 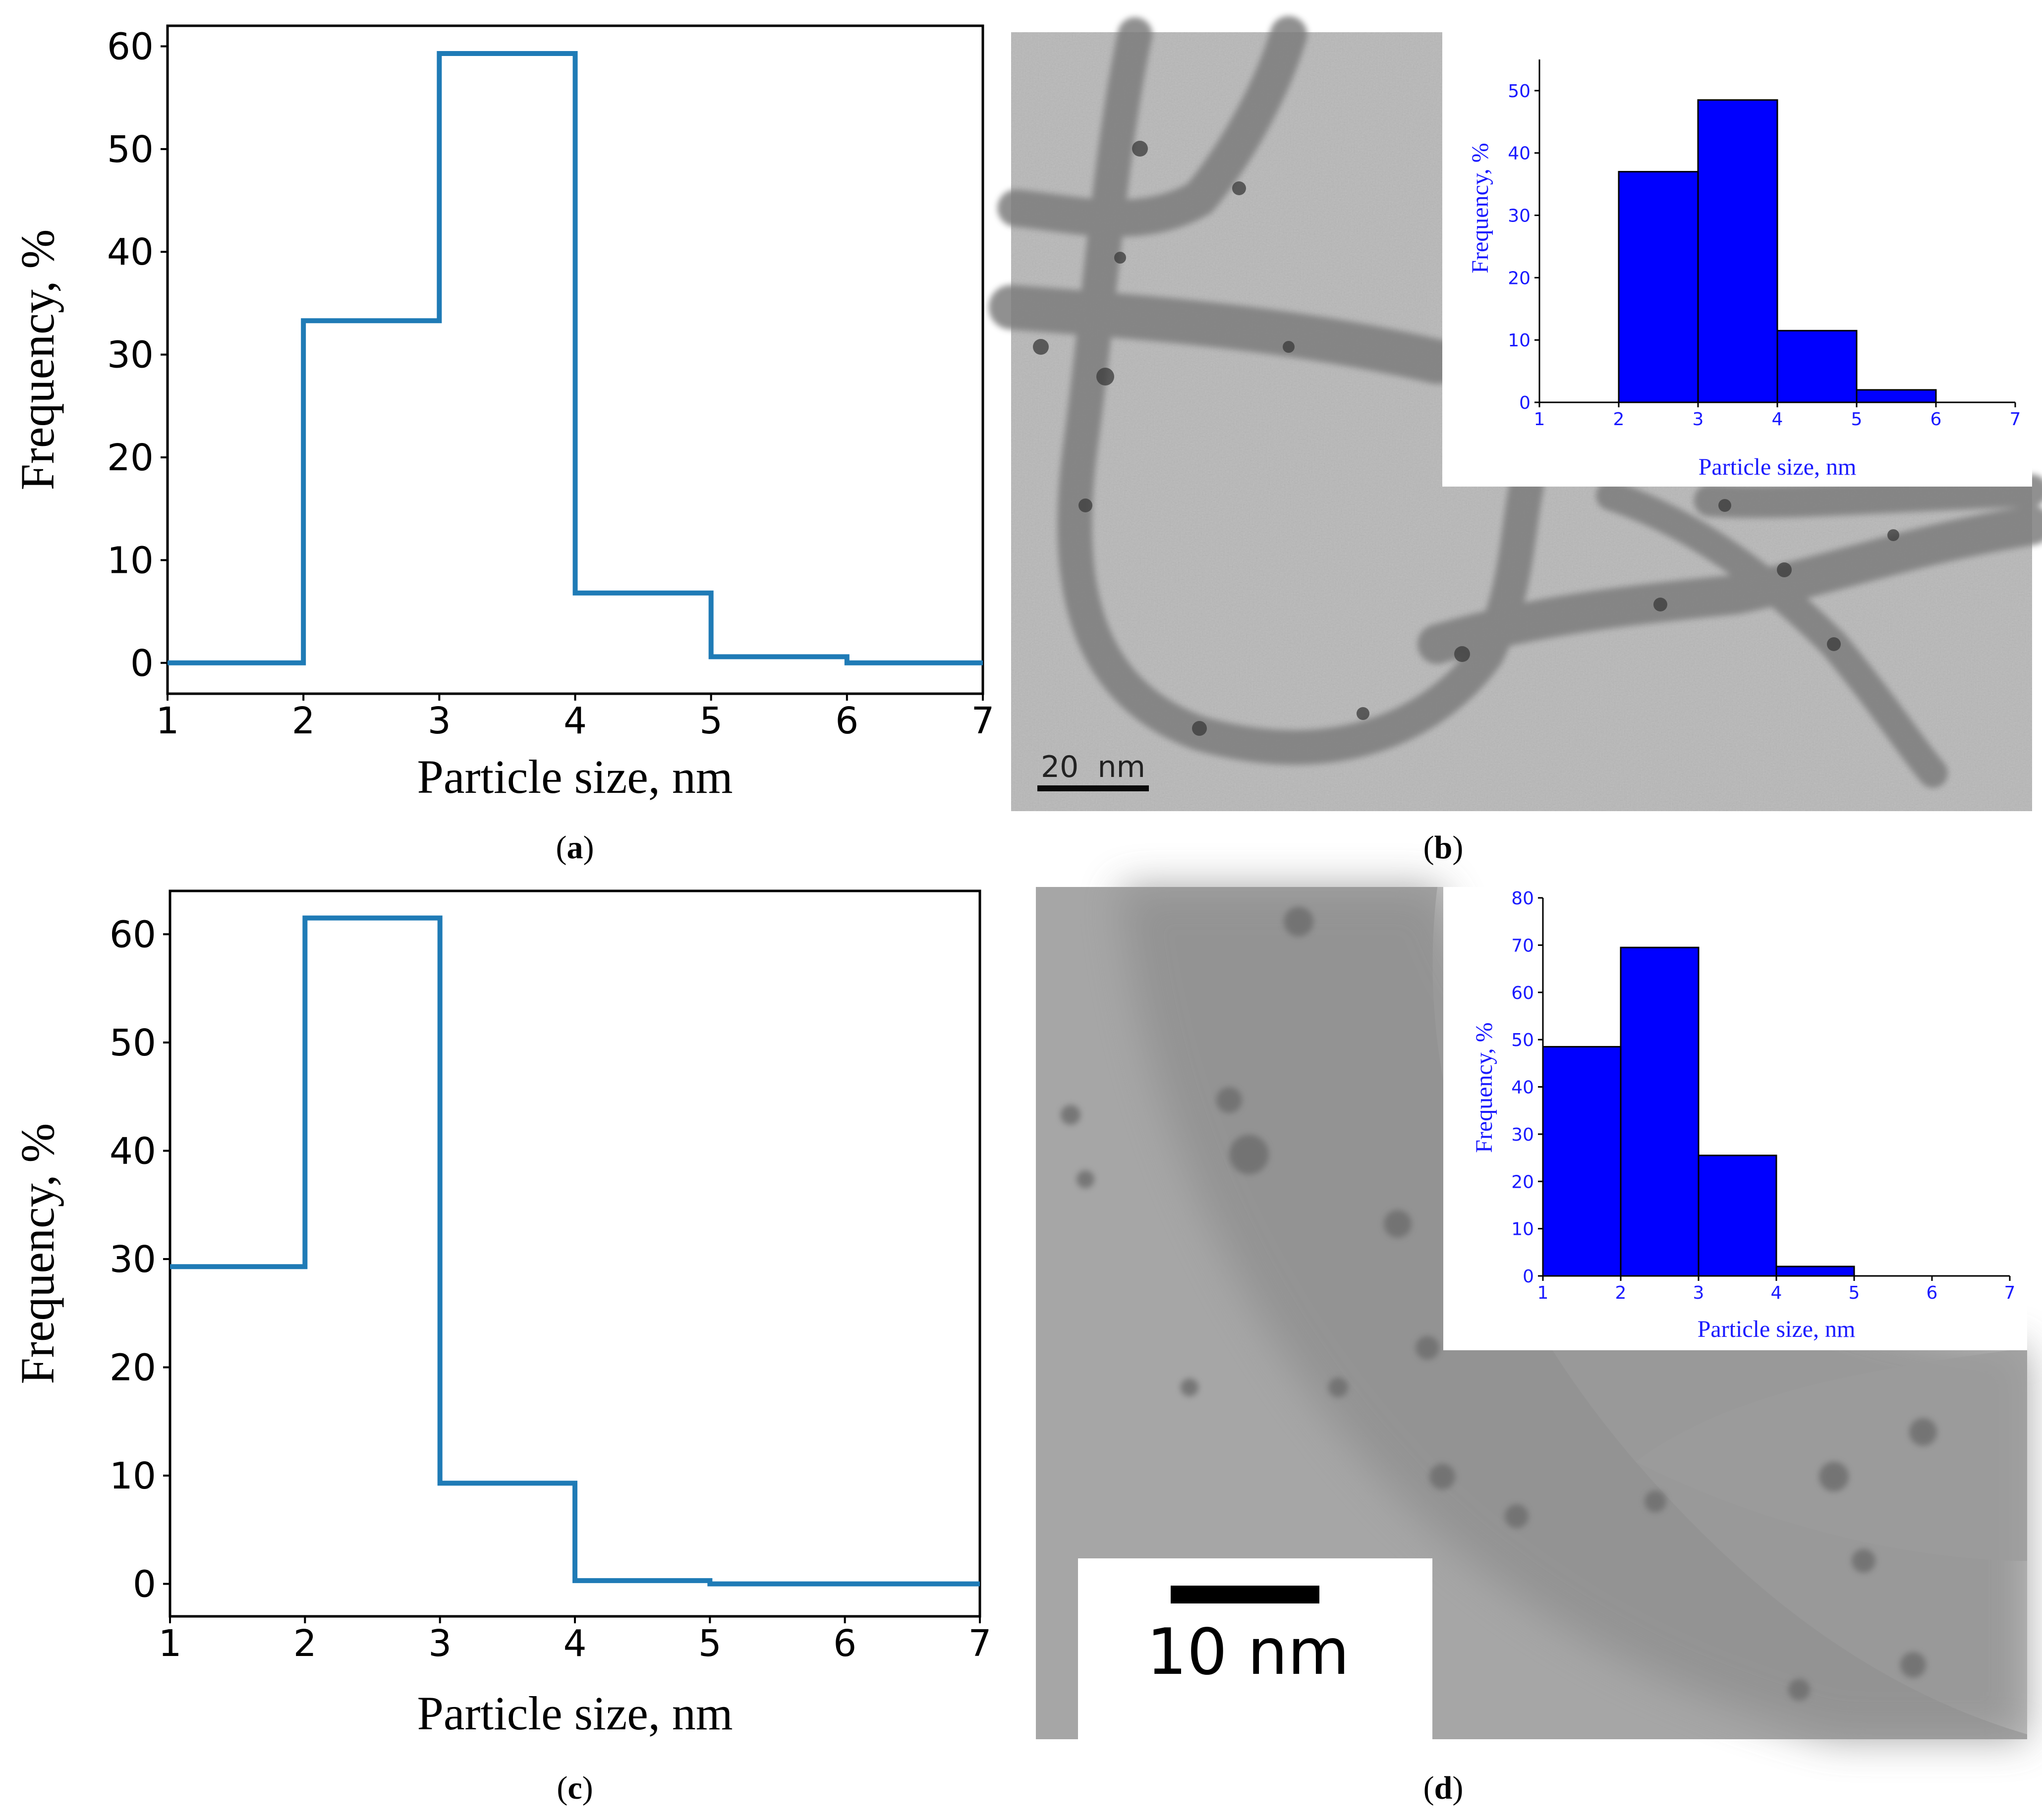 I want to click on y-tick-label: 80, so click(x=1523, y=898).